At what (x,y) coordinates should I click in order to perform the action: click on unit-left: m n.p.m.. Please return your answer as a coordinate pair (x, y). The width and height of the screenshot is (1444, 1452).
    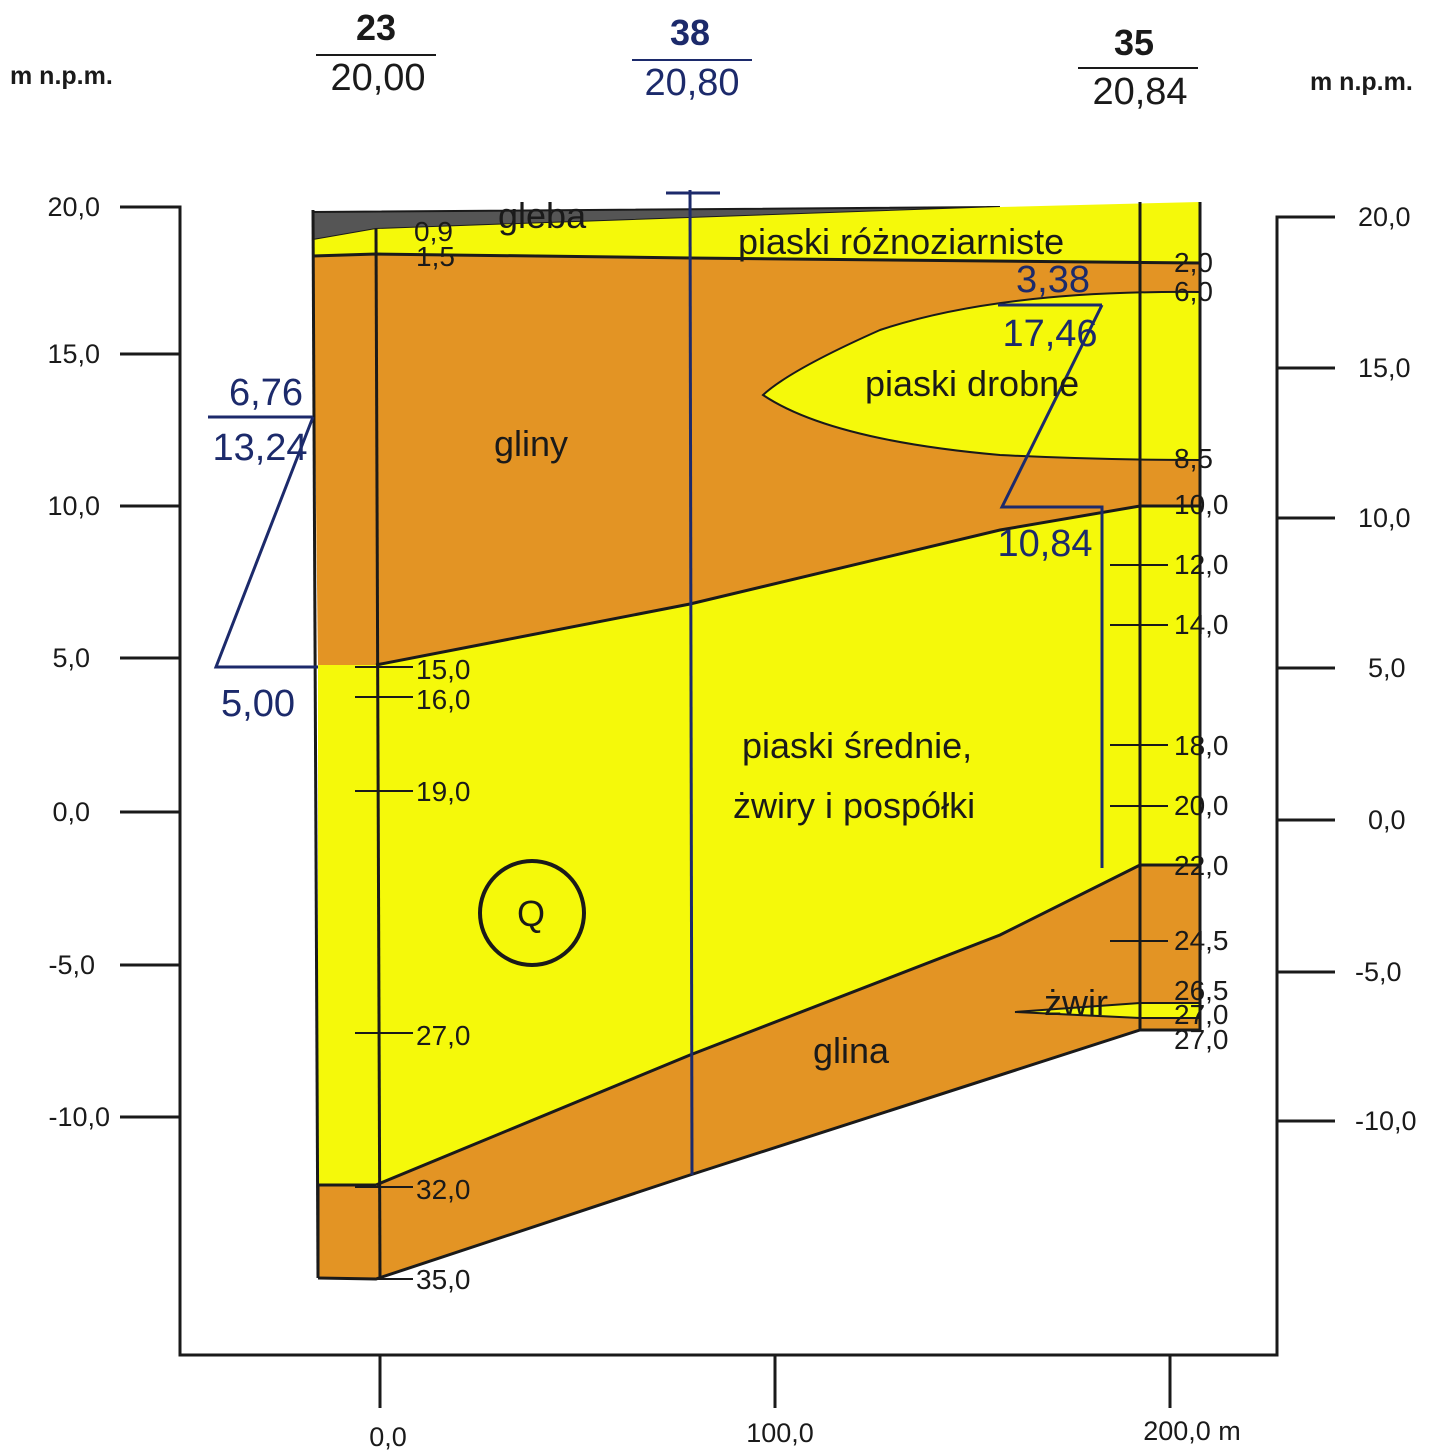
    Looking at the image, I should click on (61, 76).